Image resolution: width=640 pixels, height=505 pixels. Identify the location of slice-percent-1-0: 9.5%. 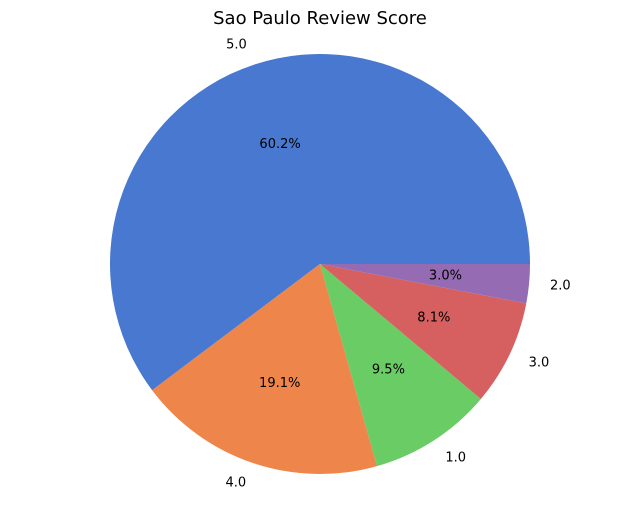
(388, 369).